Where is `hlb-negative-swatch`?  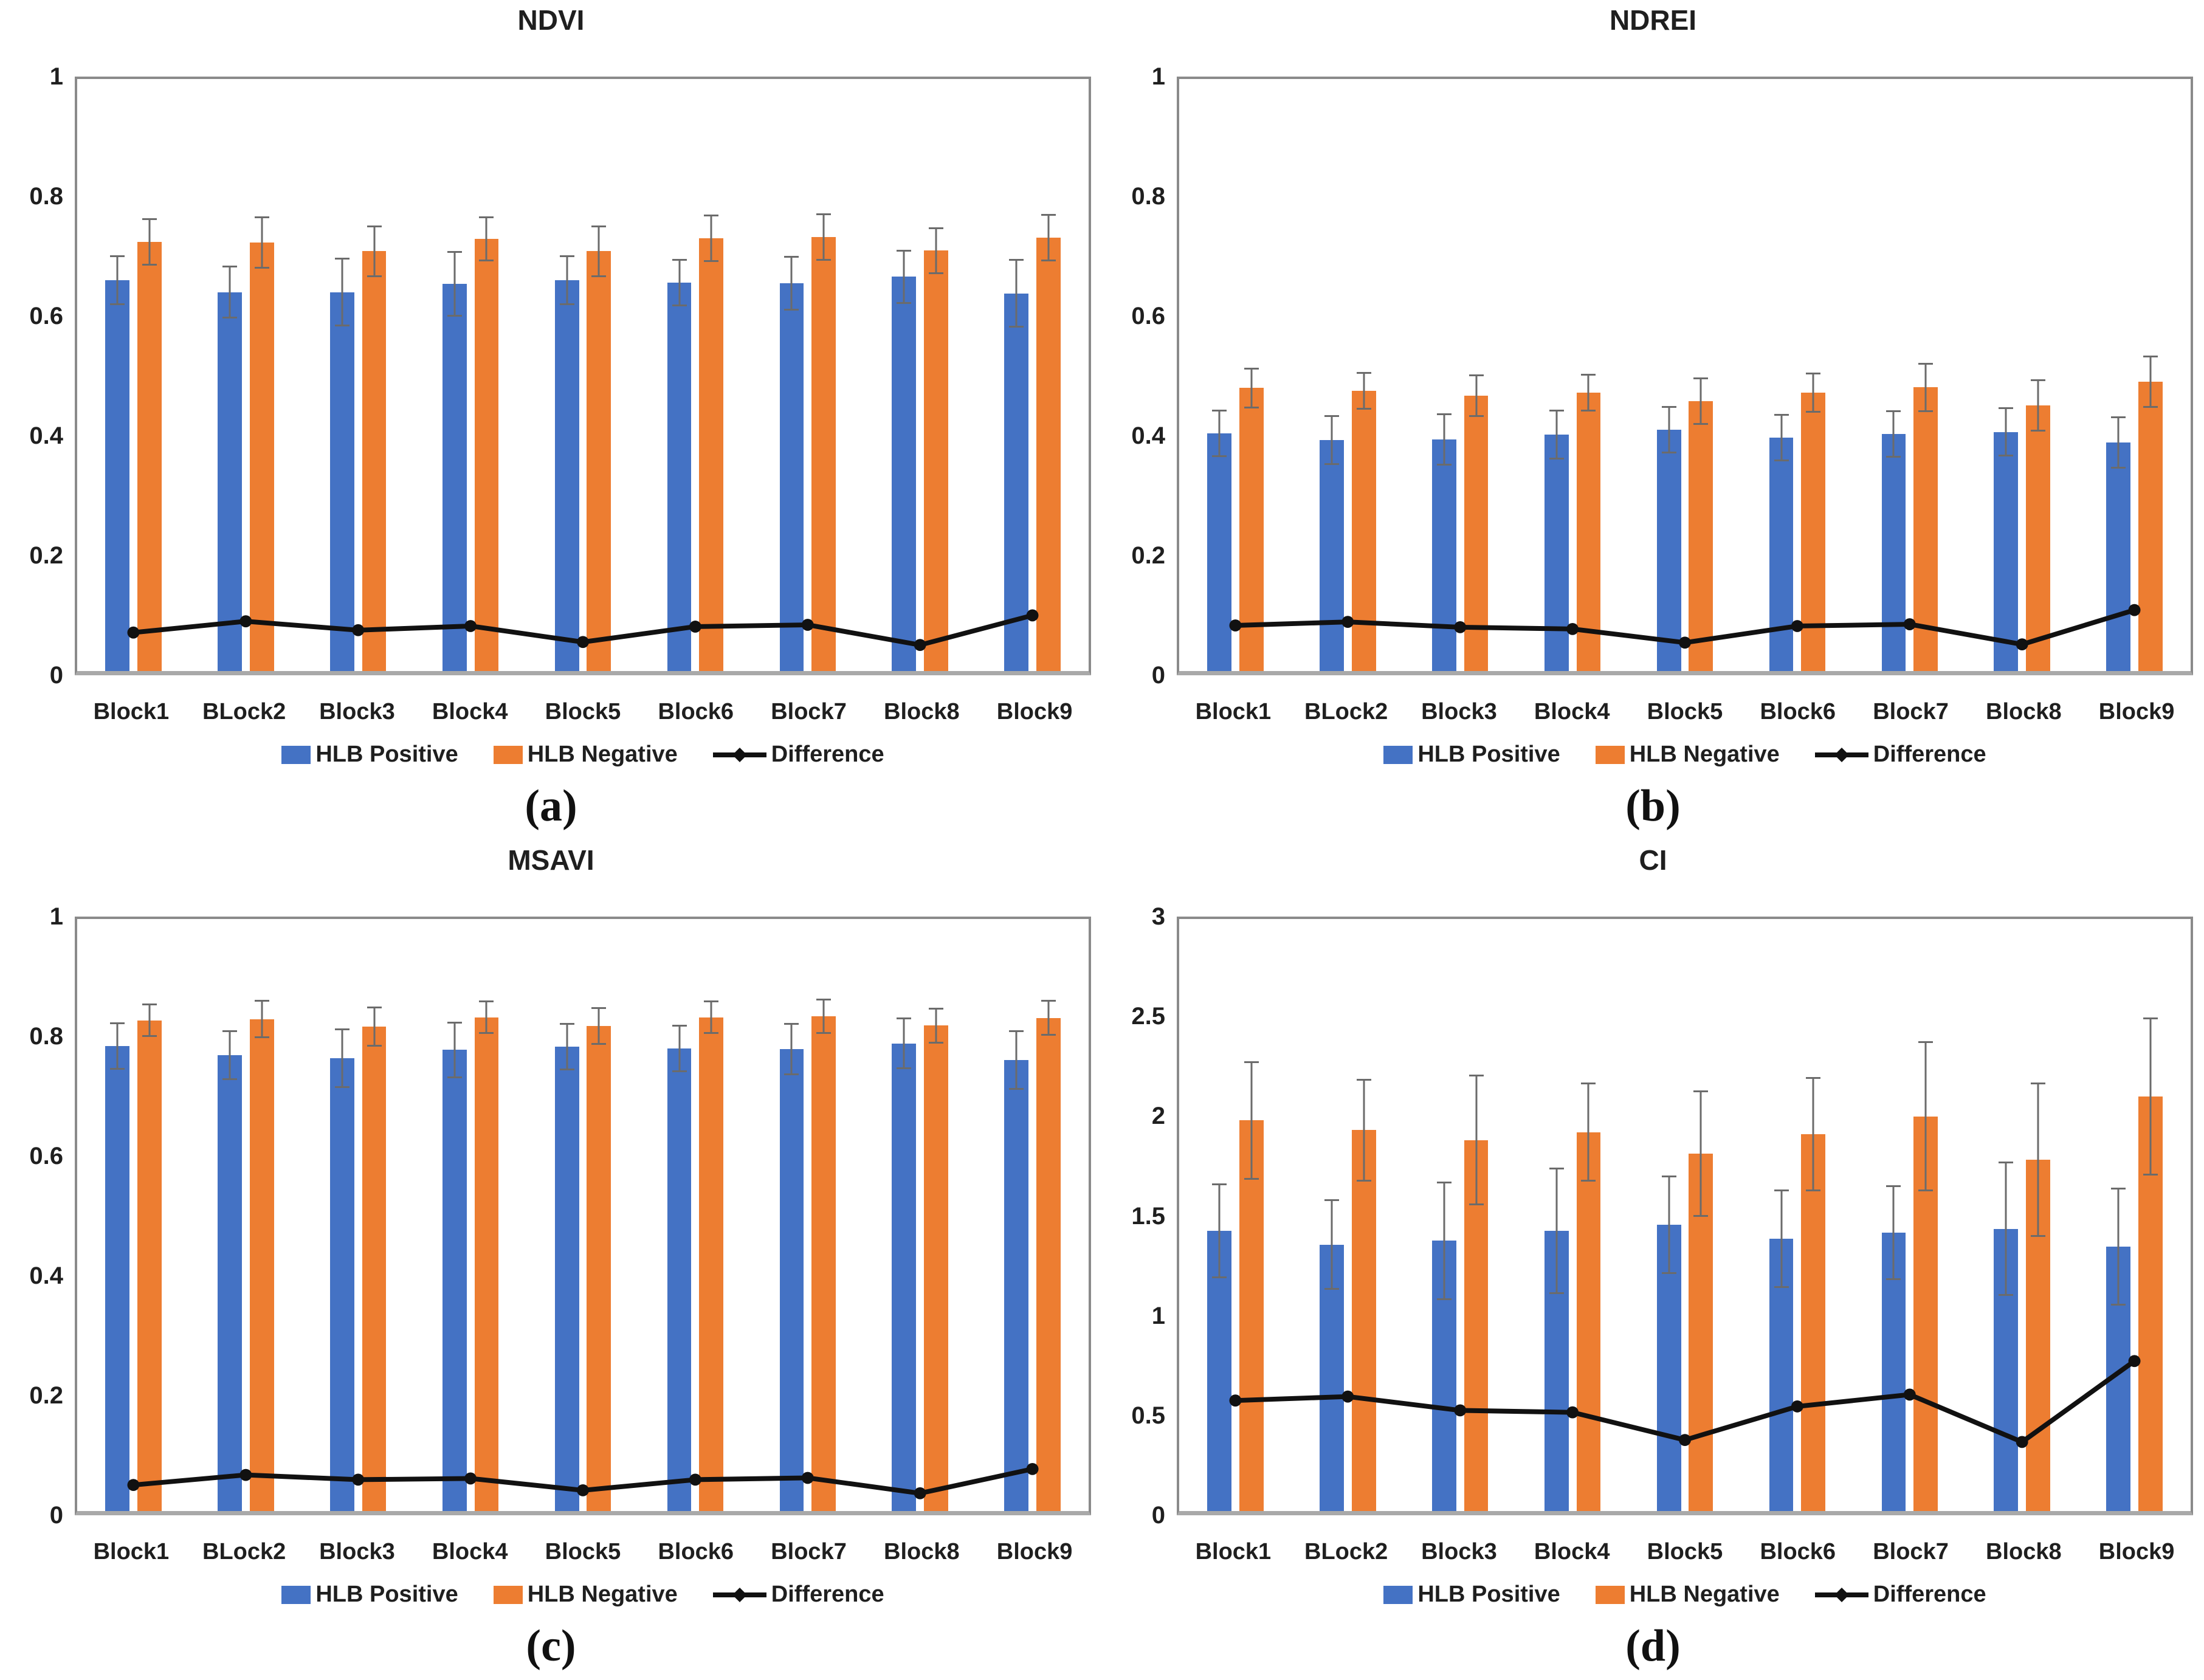 hlb-negative-swatch is located at coordinates (1610, 754).